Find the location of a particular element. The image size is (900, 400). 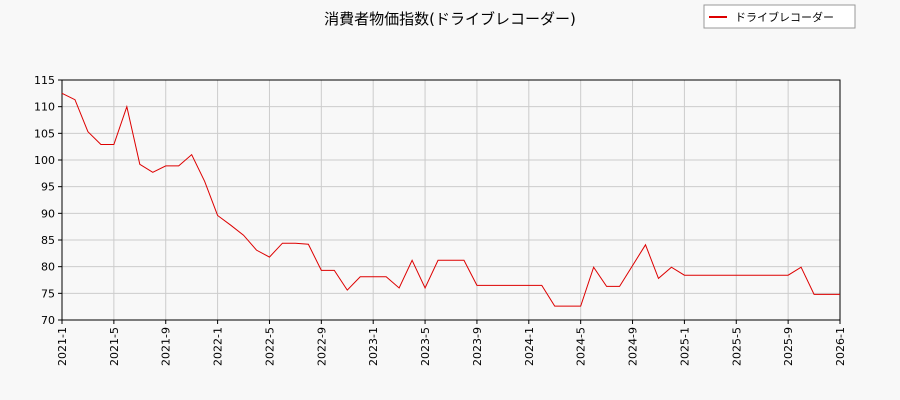

legend: ドライブレコーダー is located at coordinates (779, 16).